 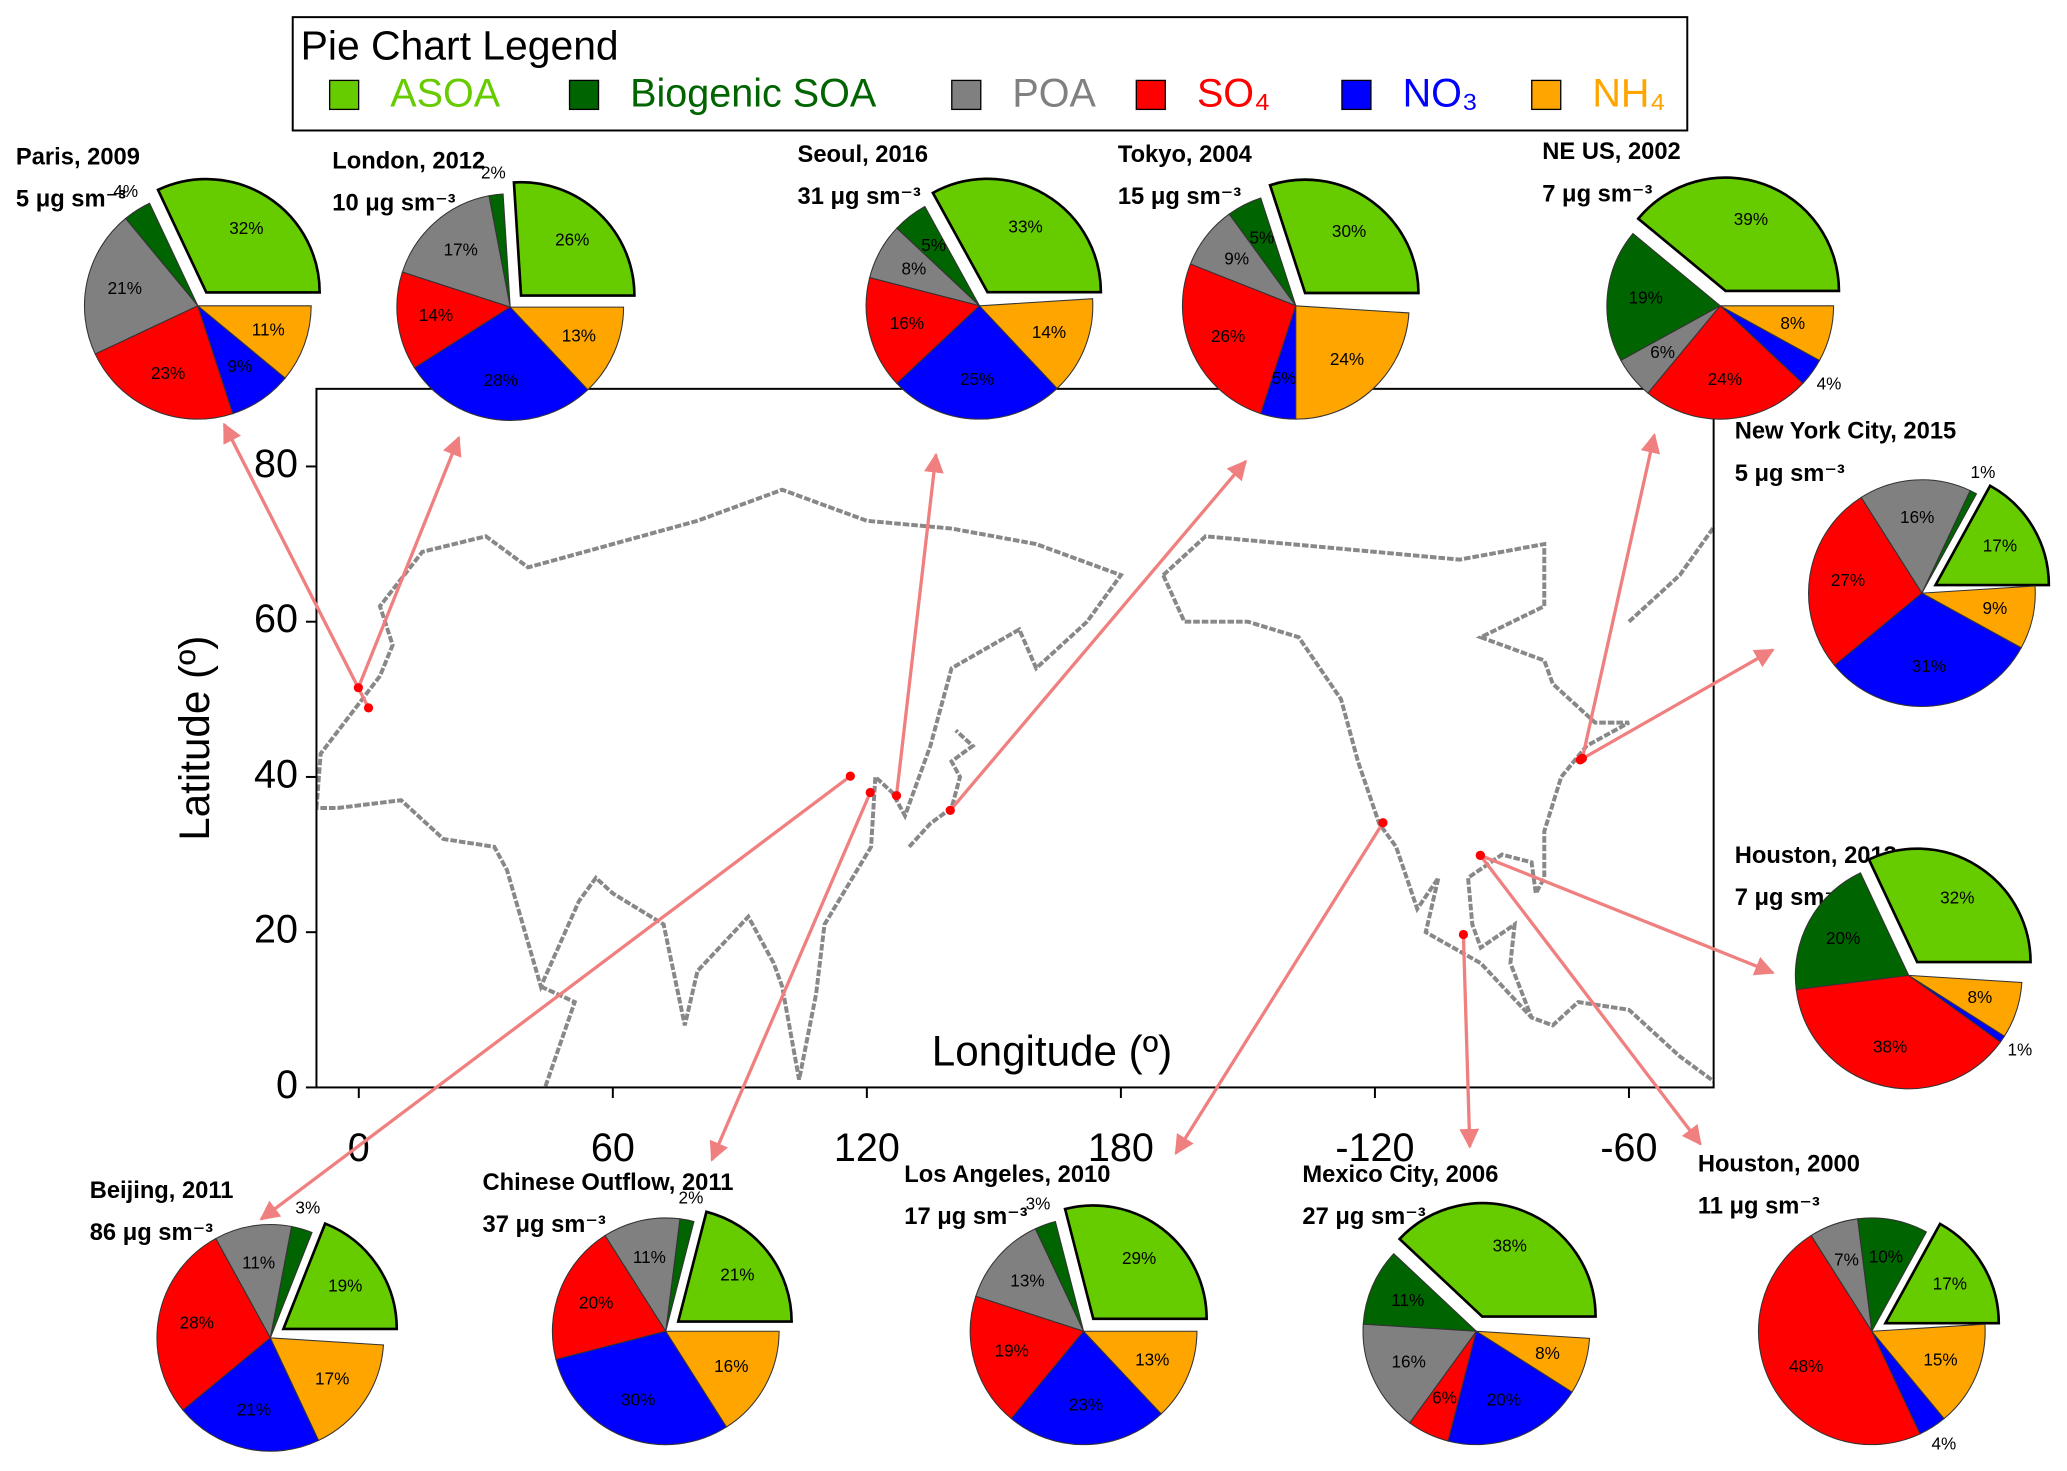 What do you see at coordinates (239, 366) in the screenshot?
I see `pie-value-label: 9%` at bounding box center [239, 366].